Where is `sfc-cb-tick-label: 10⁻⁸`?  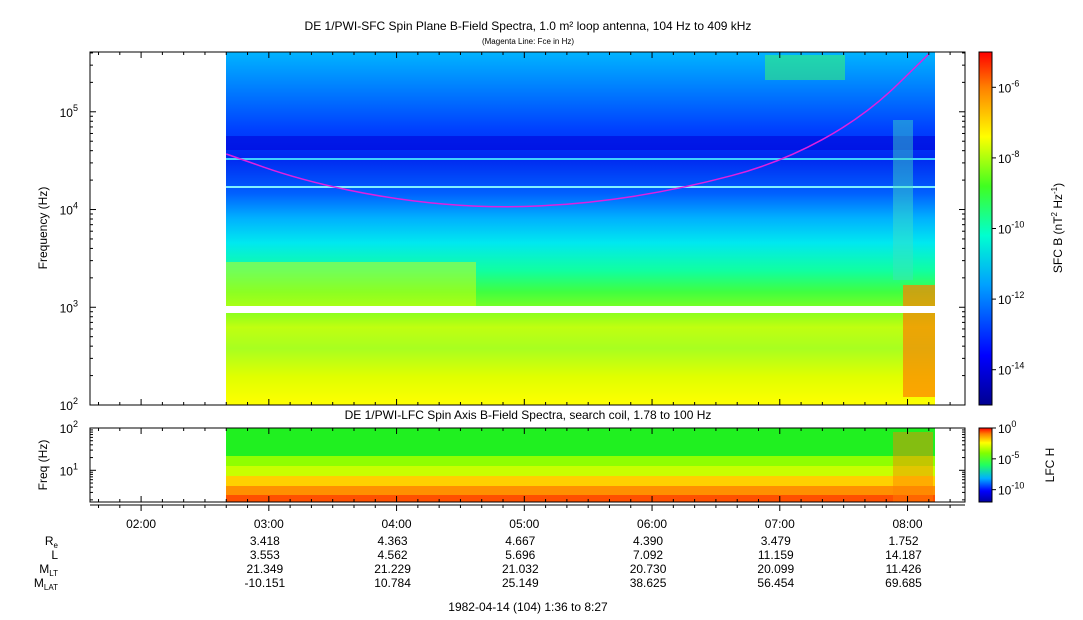
sfc-cb-tick-label: 10⁻⁸ is located at coordinates (1008, 157).